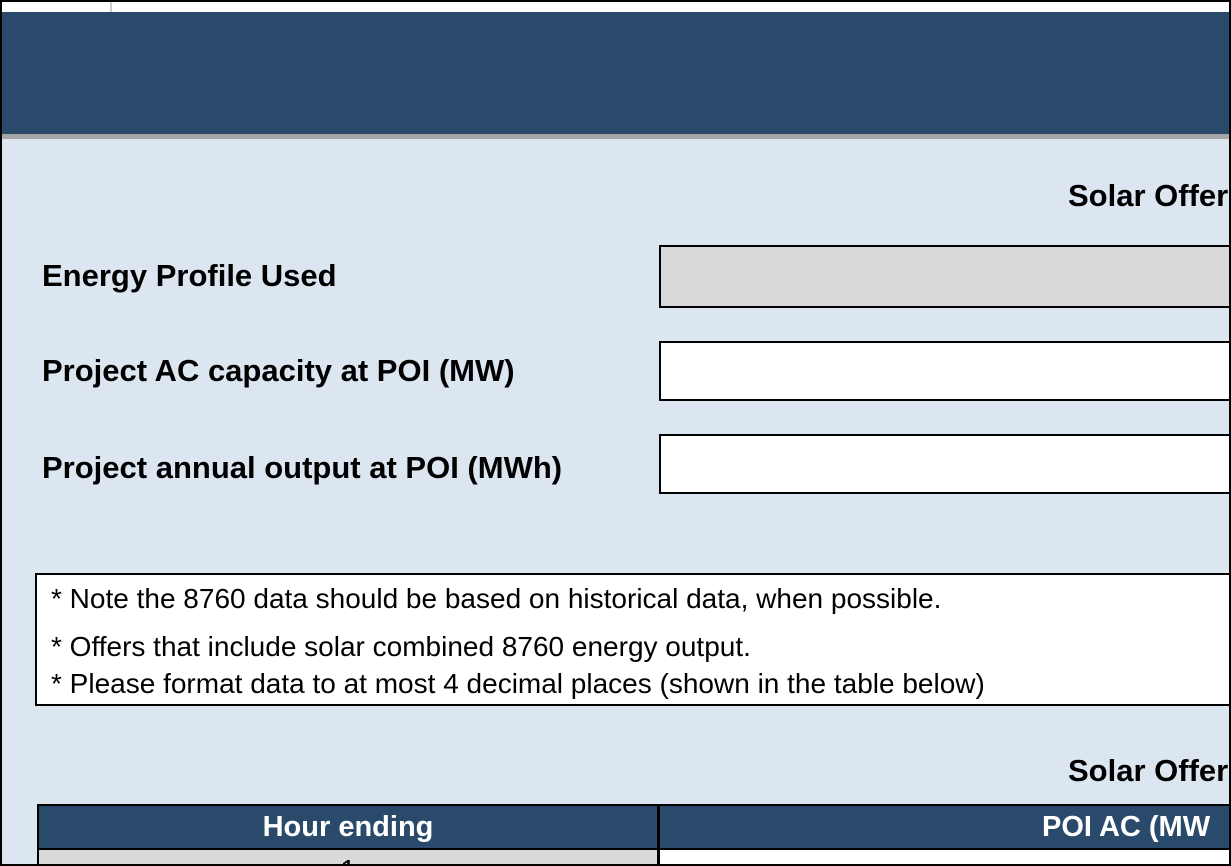  I want to click on top-gridline-strip, so click(615, 7).